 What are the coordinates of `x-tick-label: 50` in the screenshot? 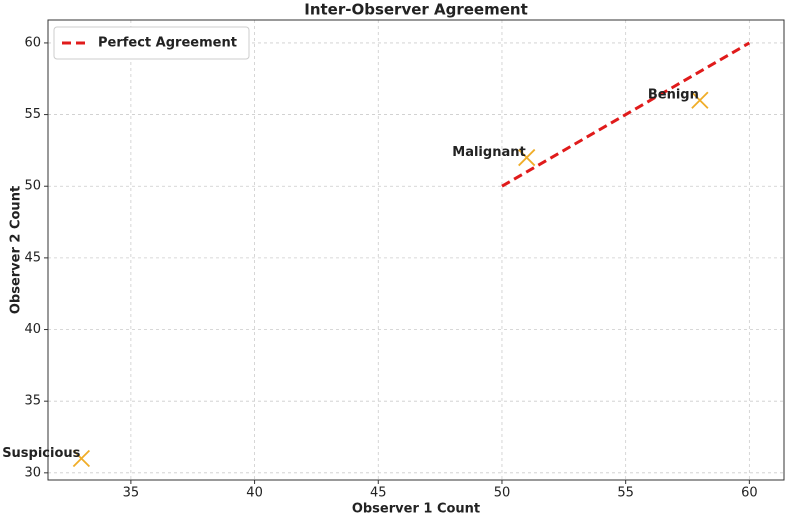 It's located at (502, 493).